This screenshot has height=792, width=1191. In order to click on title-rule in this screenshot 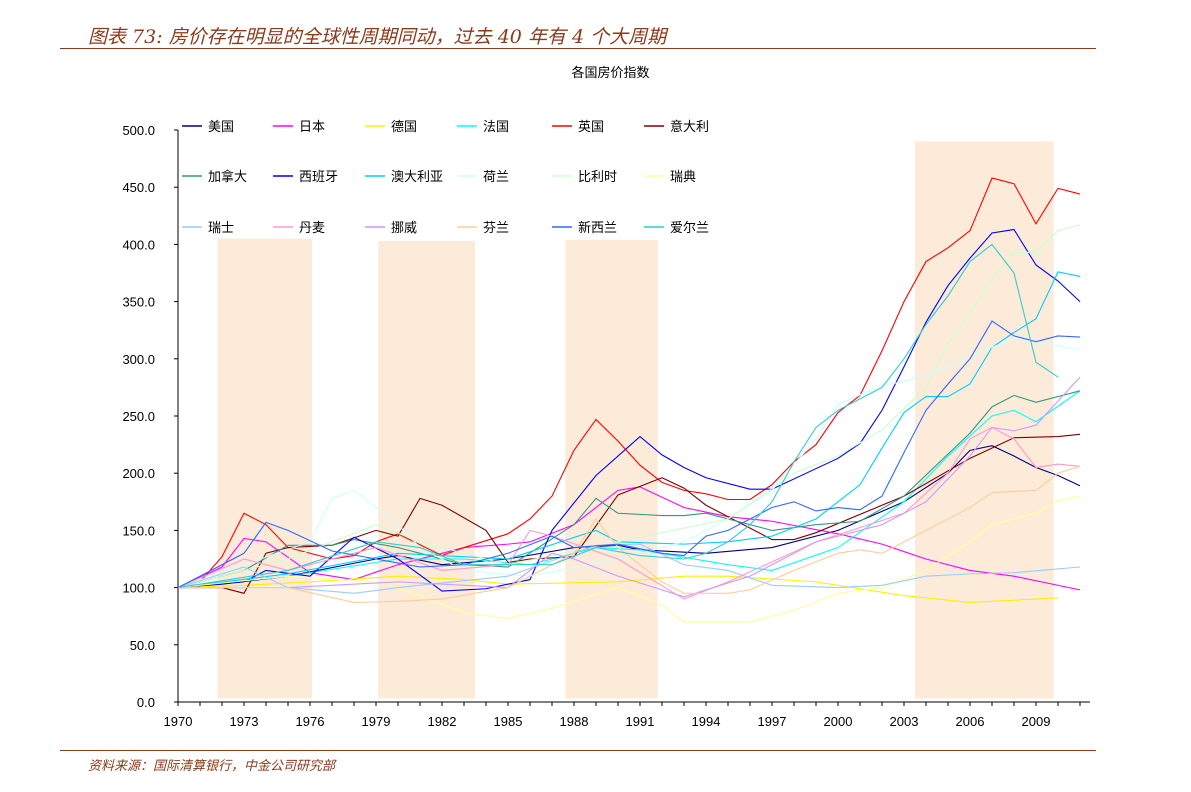, I will do `click(578, 48)`.